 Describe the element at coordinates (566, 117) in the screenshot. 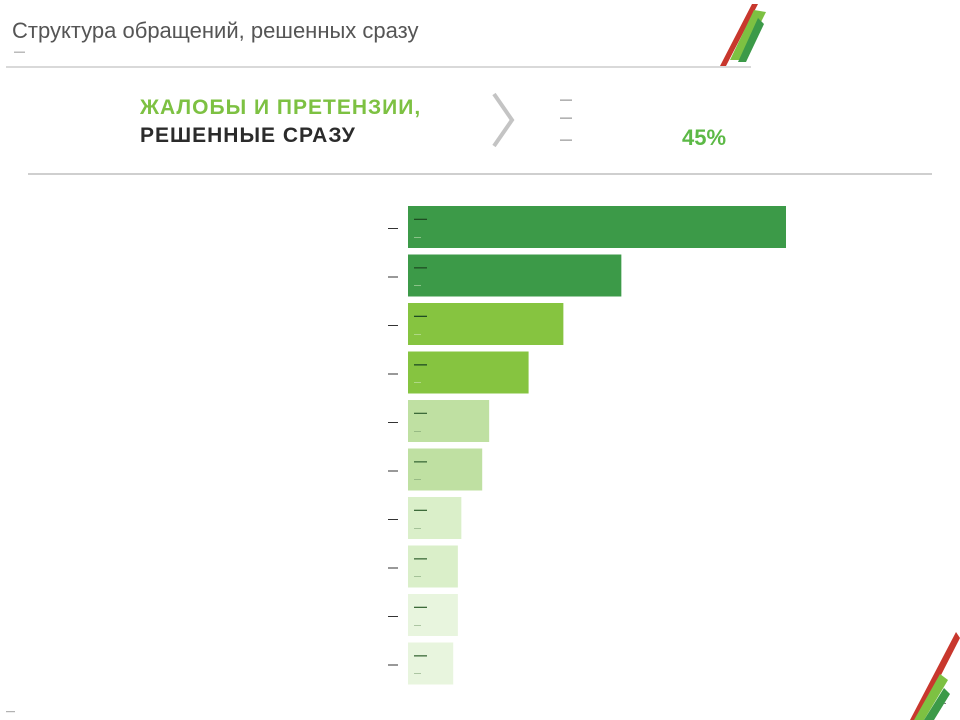

I see `callout-line-2: —` at that location.